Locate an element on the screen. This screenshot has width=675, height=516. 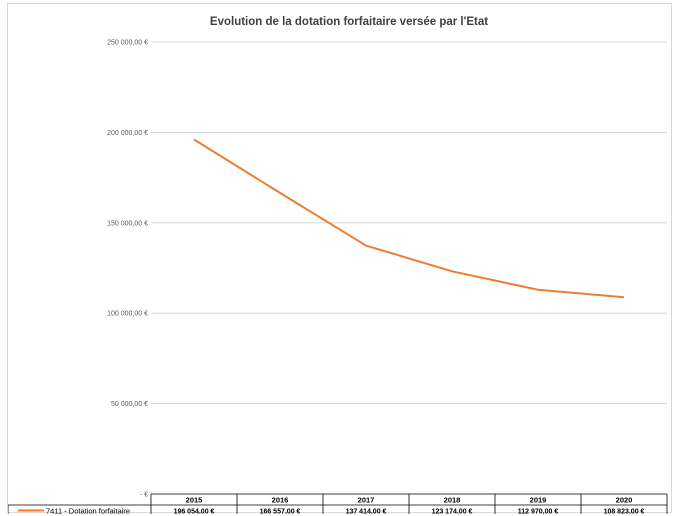
y-tick-label: 250 000,00 € is located at coordinates (127, 43).